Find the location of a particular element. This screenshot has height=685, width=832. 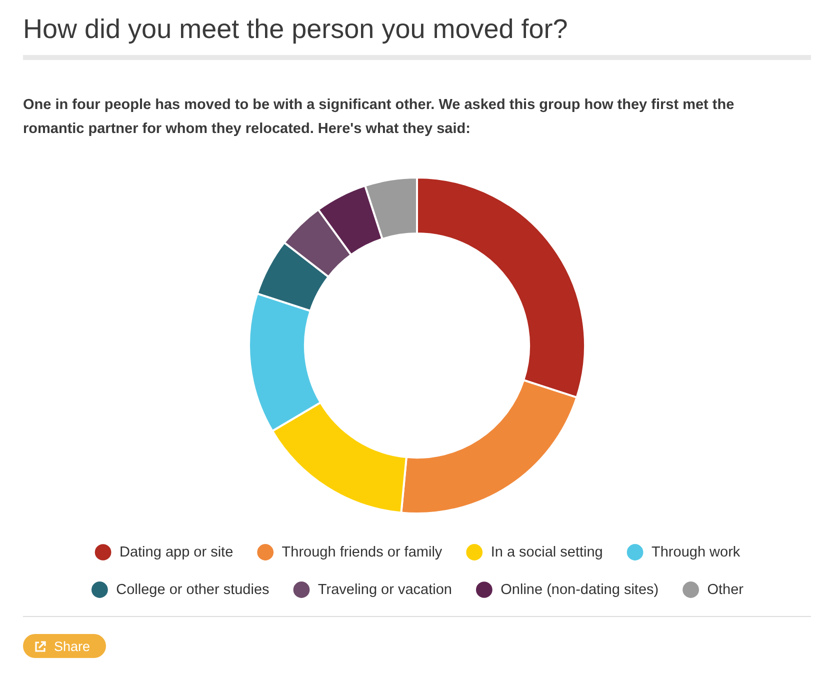

share-button: Share is located at coordinates (64, 646).